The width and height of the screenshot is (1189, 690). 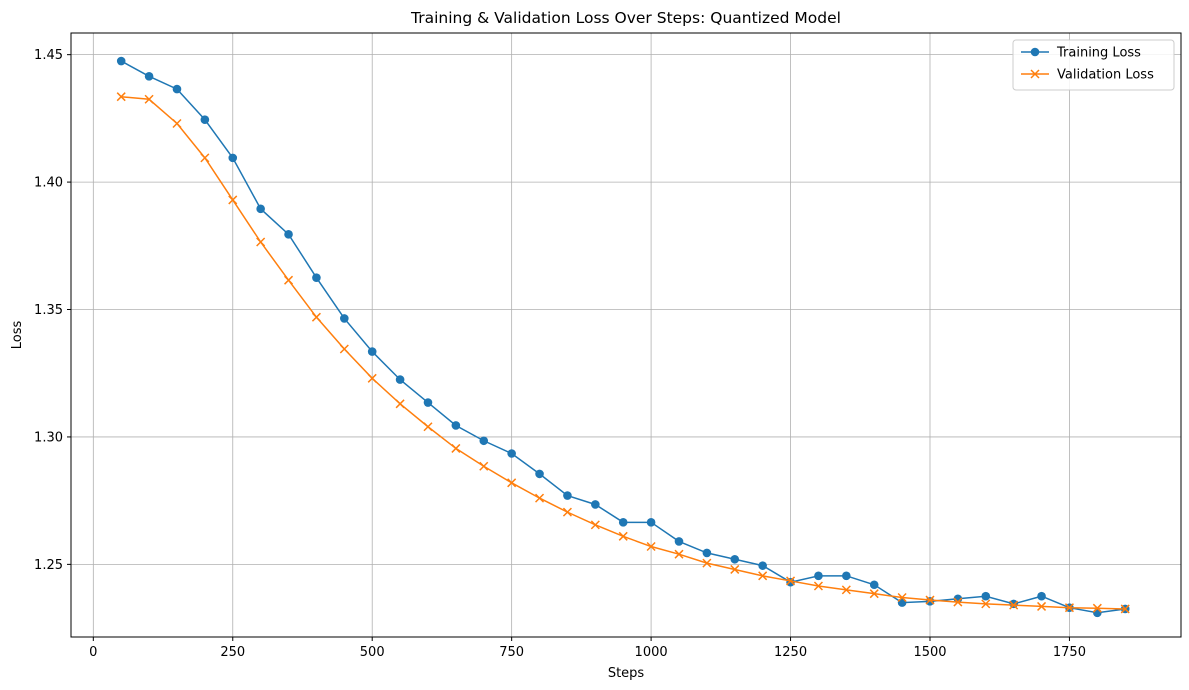 I want to click on x-tick-label: 1500, so click(x=929, y=652).